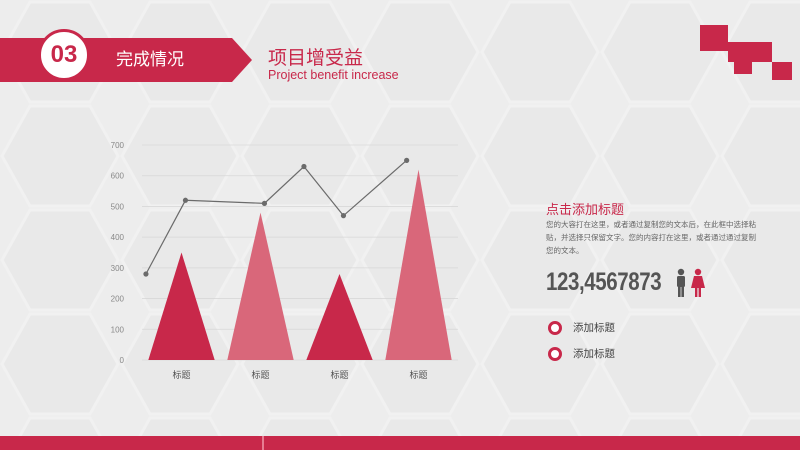  What do you see at coordinates (118, 176) in the screenshot?
I see `y-tick-label: 600` at bounding box center [118, 176].